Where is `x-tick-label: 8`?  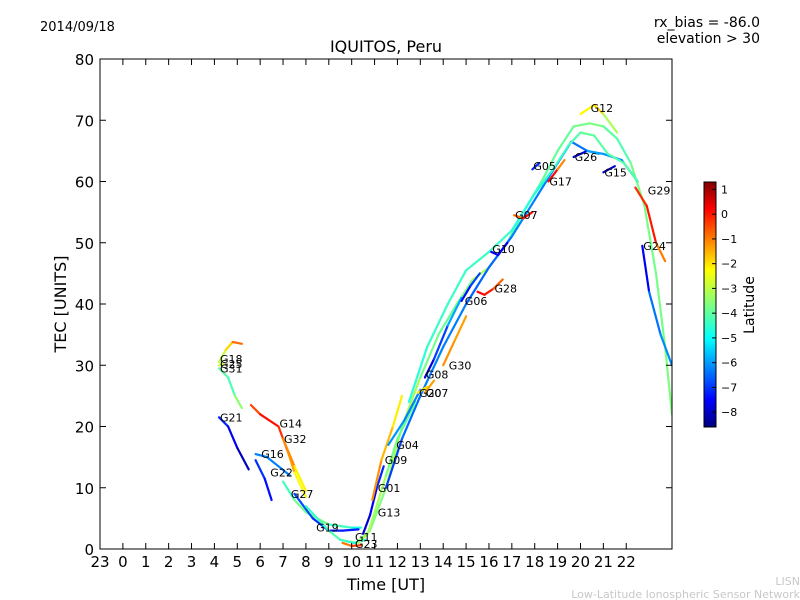
x-tick-label: 8 is located at coordinates (306, 562).